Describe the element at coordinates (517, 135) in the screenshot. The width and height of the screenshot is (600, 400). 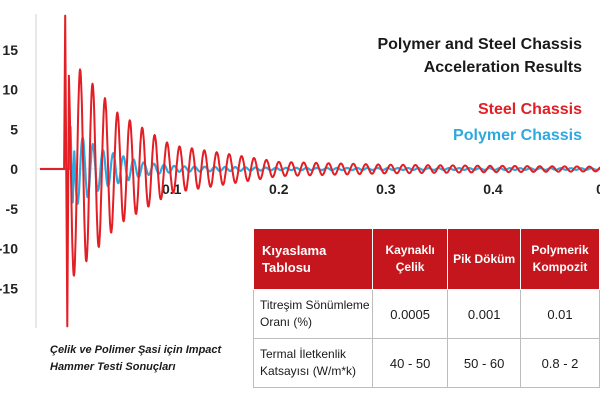
I see `legend-polymer: Polymer Chassis` at that location.